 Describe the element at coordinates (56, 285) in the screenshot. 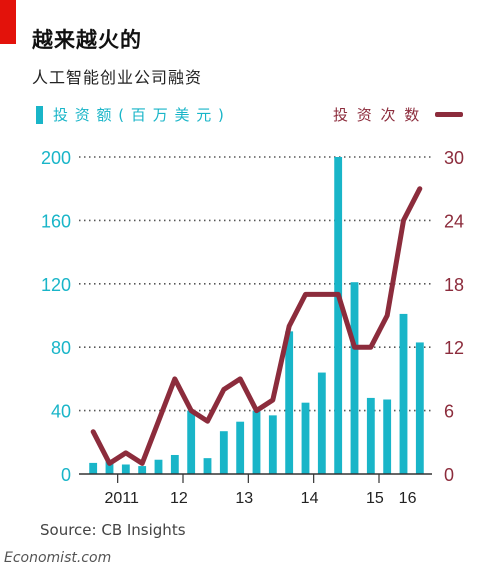

I see `left-axis-tick-label: 120` at that location.